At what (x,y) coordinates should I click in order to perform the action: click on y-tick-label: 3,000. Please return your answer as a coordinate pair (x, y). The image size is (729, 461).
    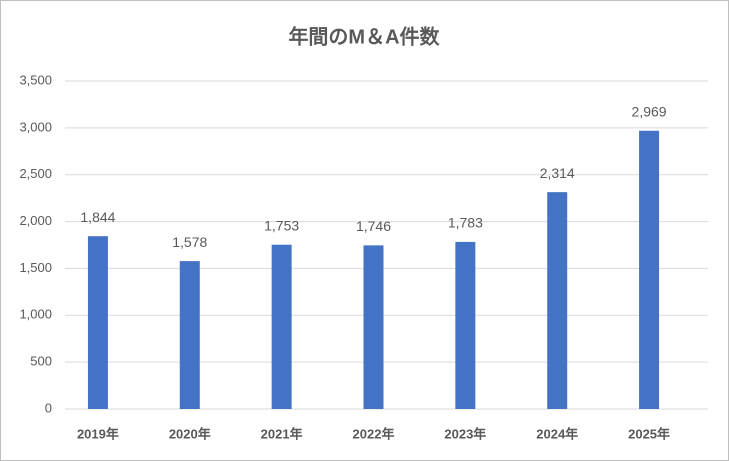
    Looking at the image, I should click on (35, 126).